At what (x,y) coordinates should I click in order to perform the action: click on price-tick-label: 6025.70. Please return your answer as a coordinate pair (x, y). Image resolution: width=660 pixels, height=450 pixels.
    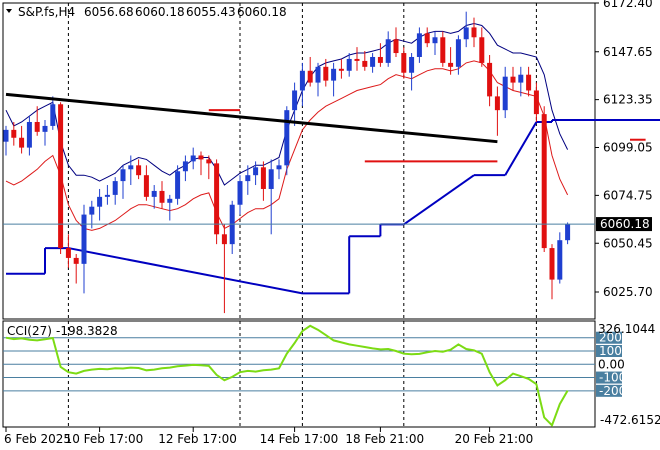
    Looking at the image, I should click on (628, 292).